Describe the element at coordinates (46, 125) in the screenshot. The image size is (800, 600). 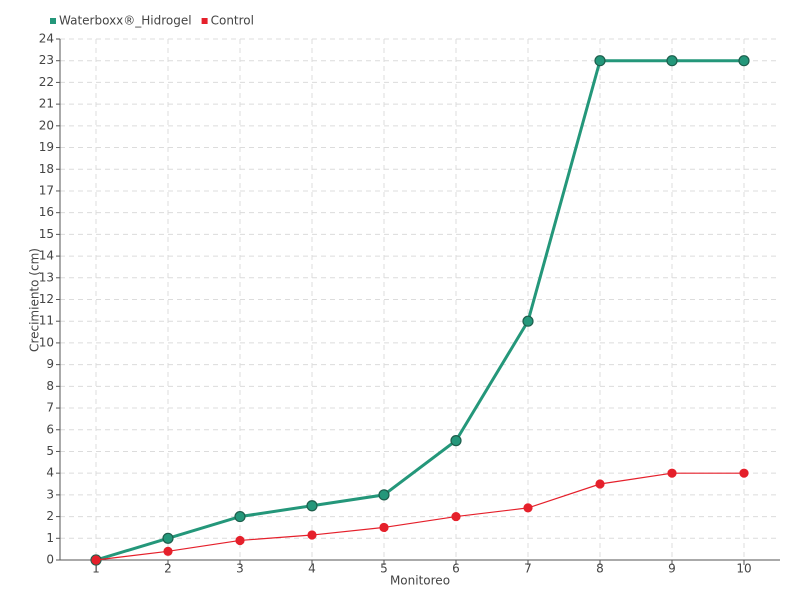
I see `y-tick-label: 20` at that location.